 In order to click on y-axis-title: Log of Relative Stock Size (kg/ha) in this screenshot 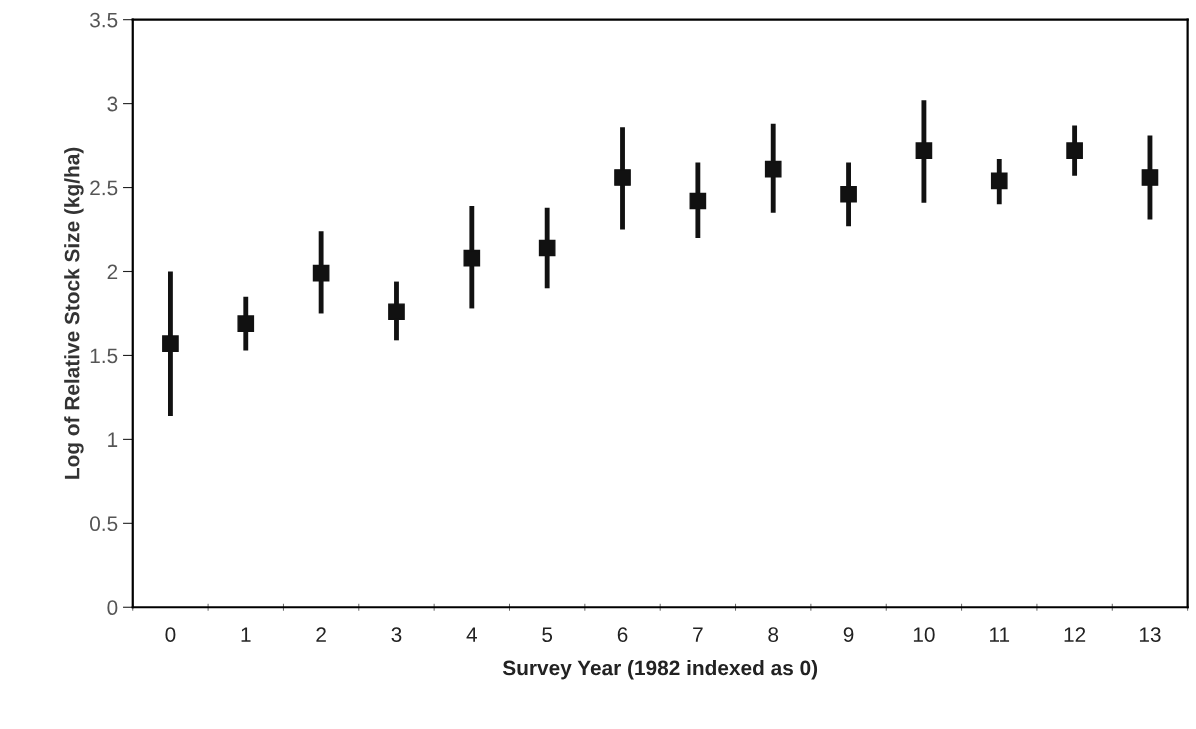, I will do `click(74, 313)`.